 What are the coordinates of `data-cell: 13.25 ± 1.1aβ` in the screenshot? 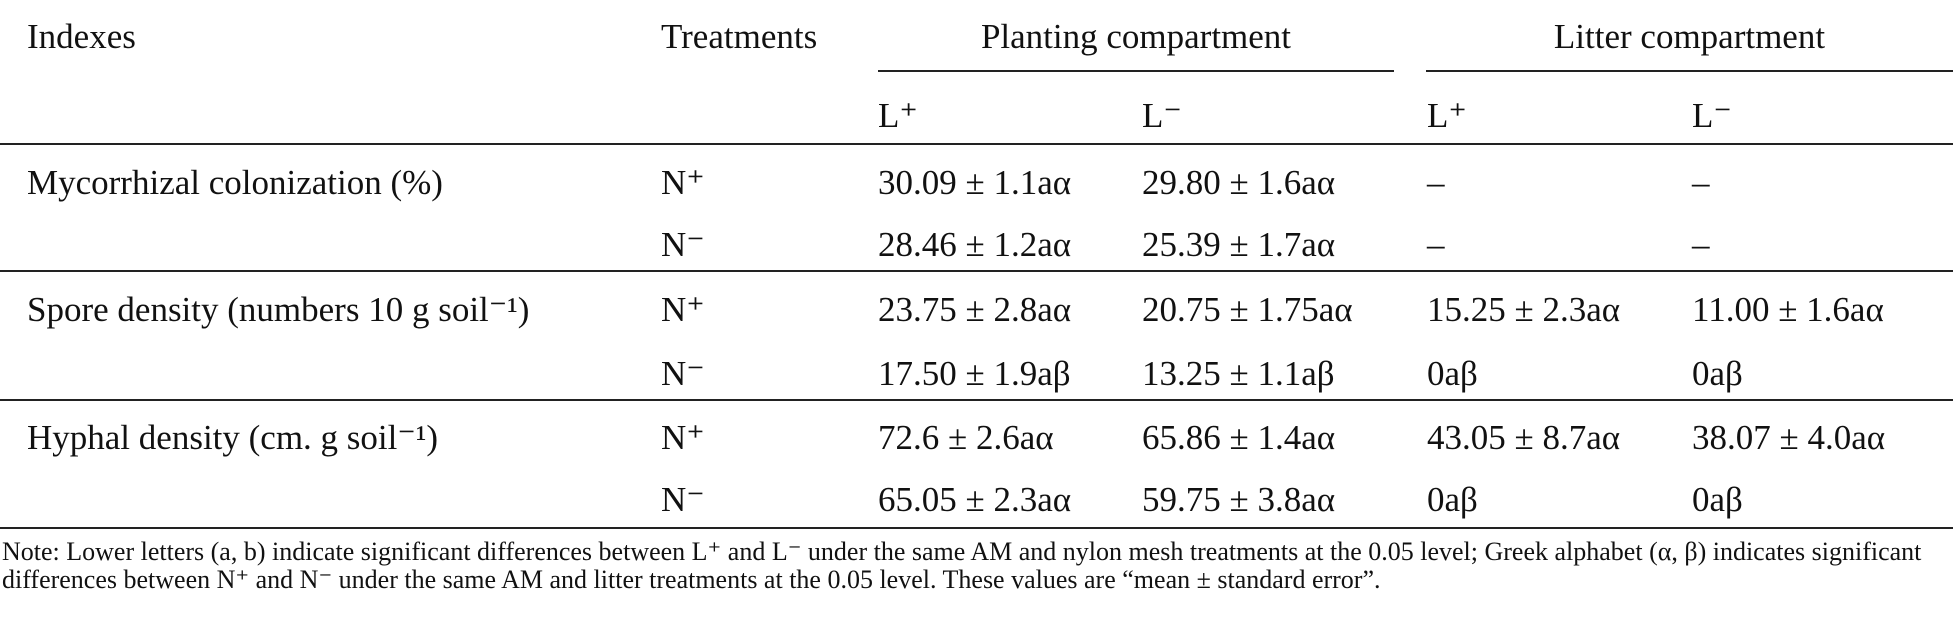 It's located at (1238, 373).